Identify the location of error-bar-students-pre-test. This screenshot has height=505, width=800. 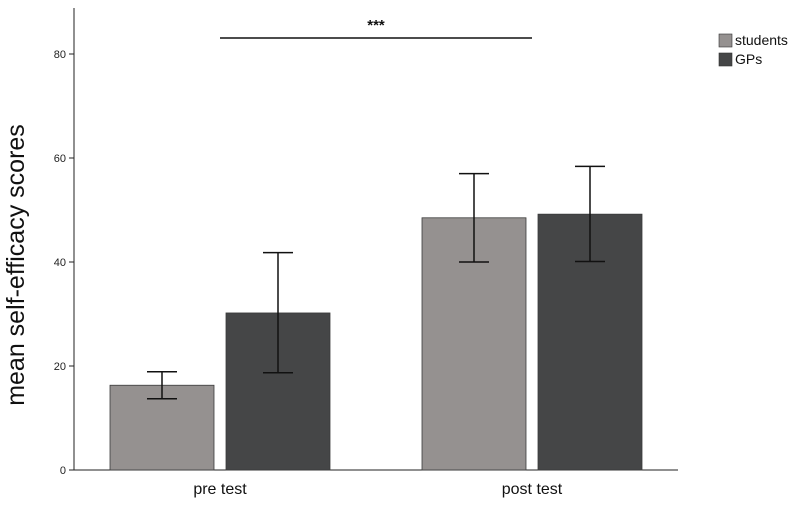
(162, 385).